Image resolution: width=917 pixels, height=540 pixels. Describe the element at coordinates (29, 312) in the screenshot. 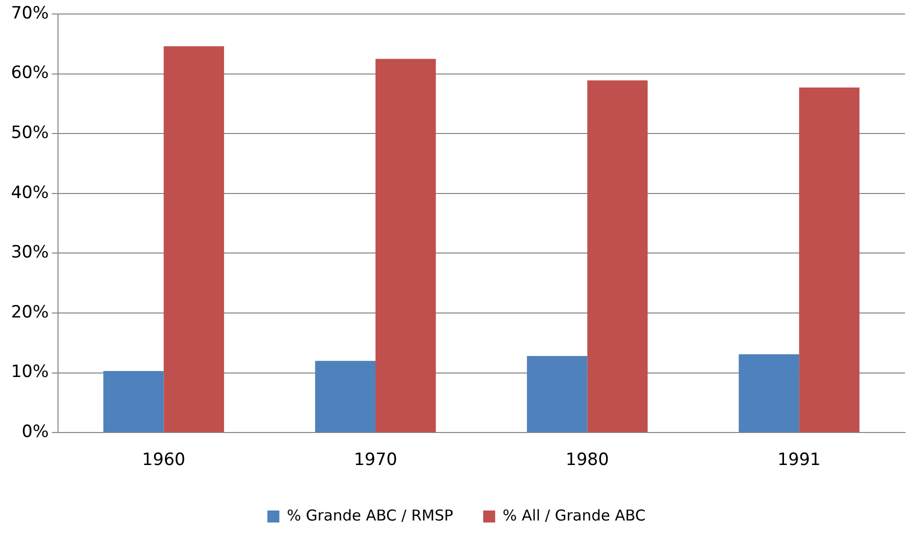

I see `y-tick-label: 20%` at that location.